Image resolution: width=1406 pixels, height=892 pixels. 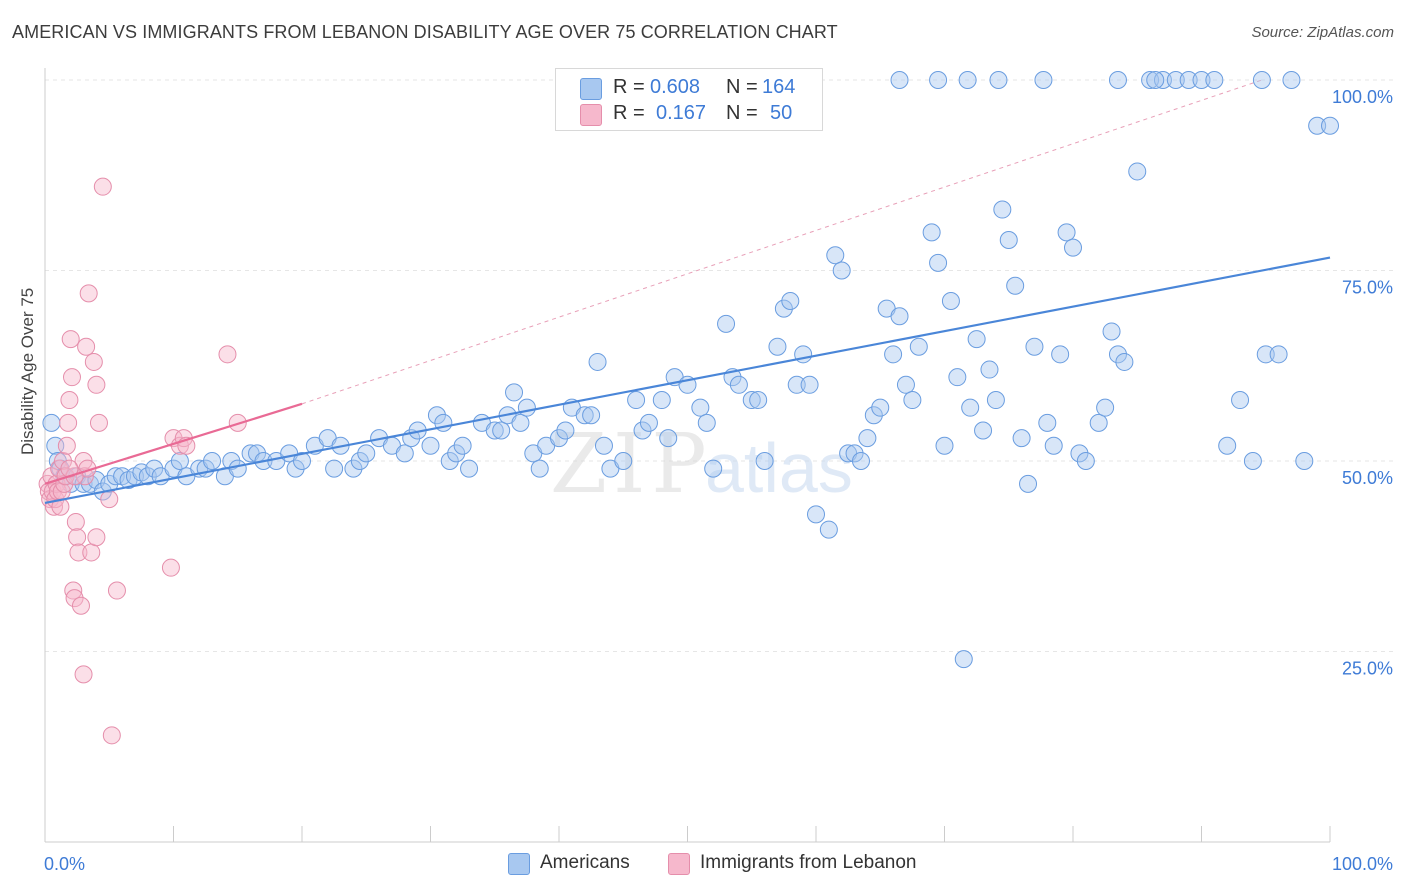 What do you see at coordinates (1367, 288) in the screenshot?
I see `y-tick-label: 75.0%` at bounding box center [1367, 288].